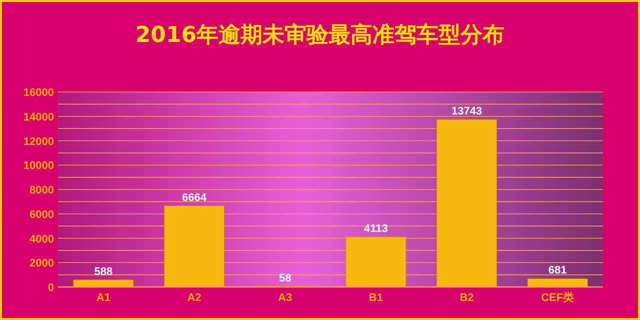 This screenshot has height=320, width=640. What do you see at coordinates (51, 288) in the screenshot?
I see `y-tick-label: 0` at bounding box center [51, 288].